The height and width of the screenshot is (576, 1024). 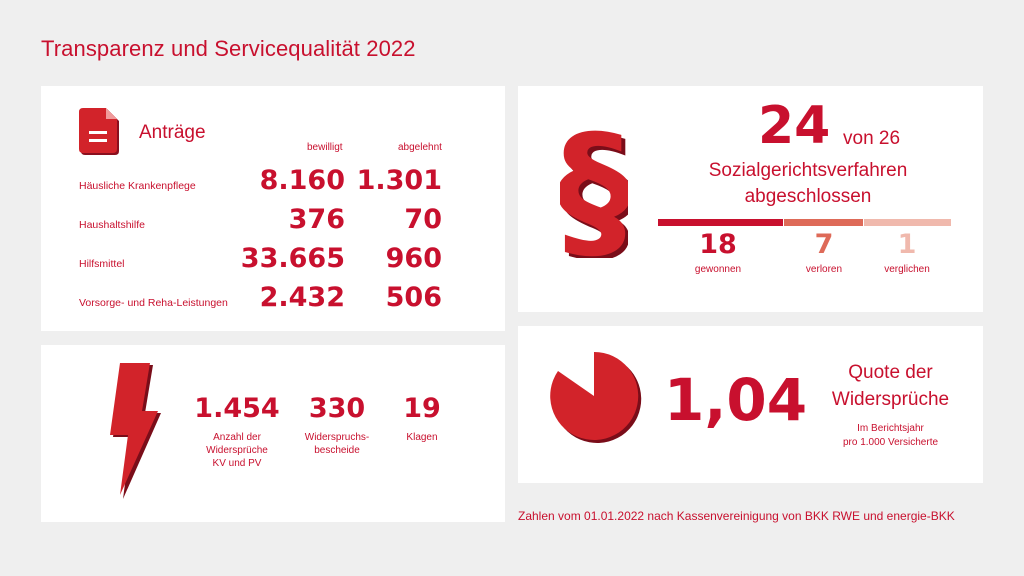 I want to click on antraege-title: Anträge, so click(x=172, y=132).